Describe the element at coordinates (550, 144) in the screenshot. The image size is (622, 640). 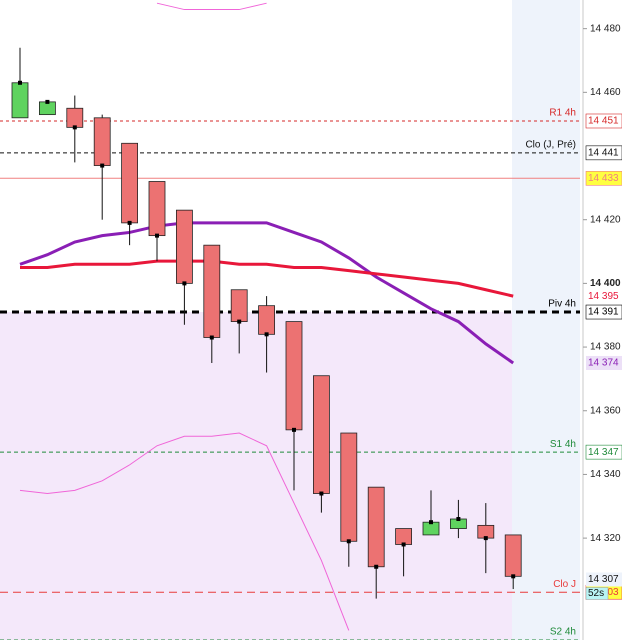
I see `level-name: Clo (J, Pré)` at that location.